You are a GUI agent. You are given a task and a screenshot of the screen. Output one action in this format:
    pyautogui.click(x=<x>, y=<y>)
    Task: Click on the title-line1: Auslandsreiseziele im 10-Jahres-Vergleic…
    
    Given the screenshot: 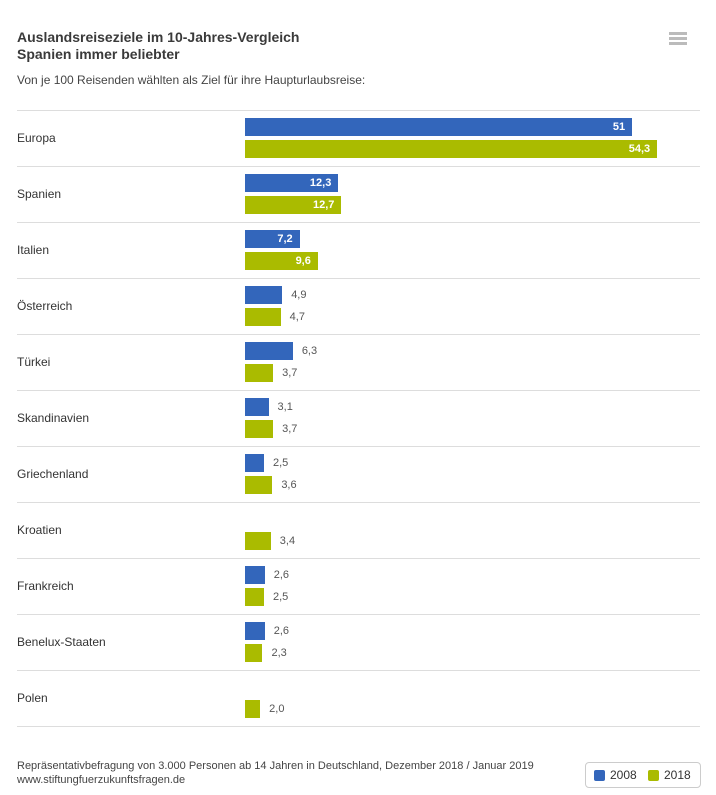 What is the action you would take?
    pyautogui.click(x=158, y=37)
    